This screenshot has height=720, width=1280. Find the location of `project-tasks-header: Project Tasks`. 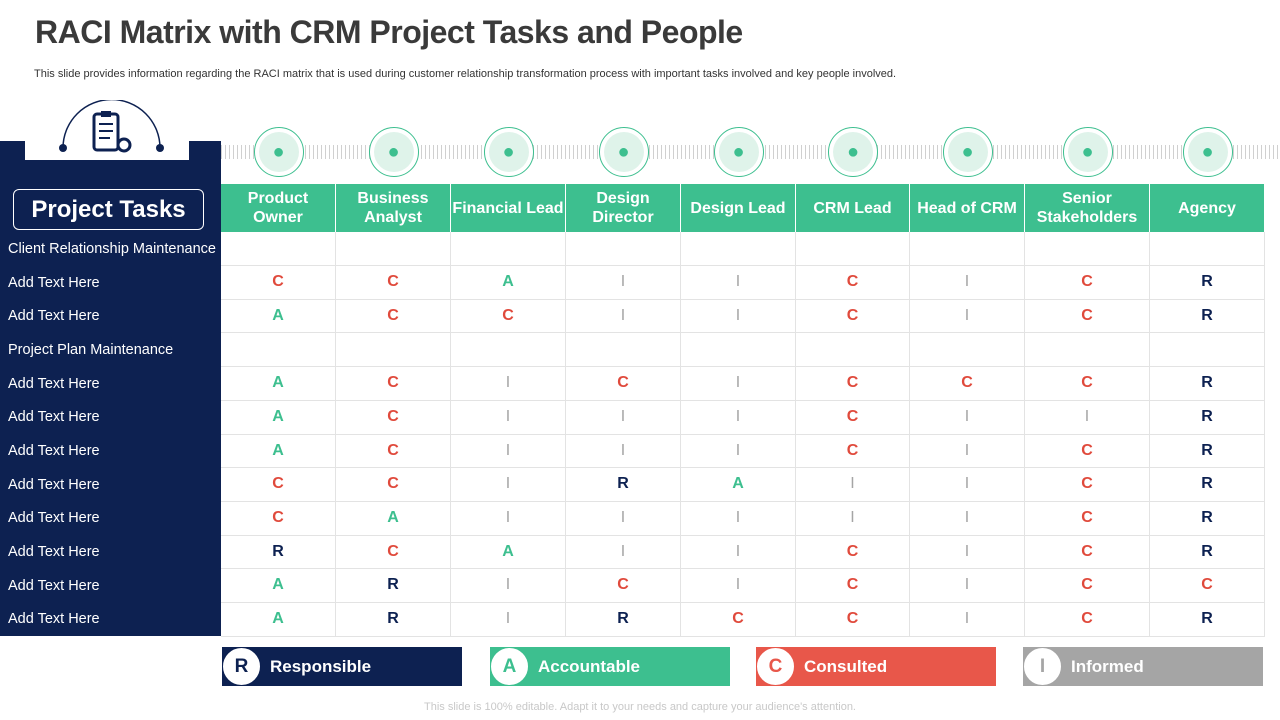

project-tasks-header: Project Tasks is located at coordinates (108, 209).